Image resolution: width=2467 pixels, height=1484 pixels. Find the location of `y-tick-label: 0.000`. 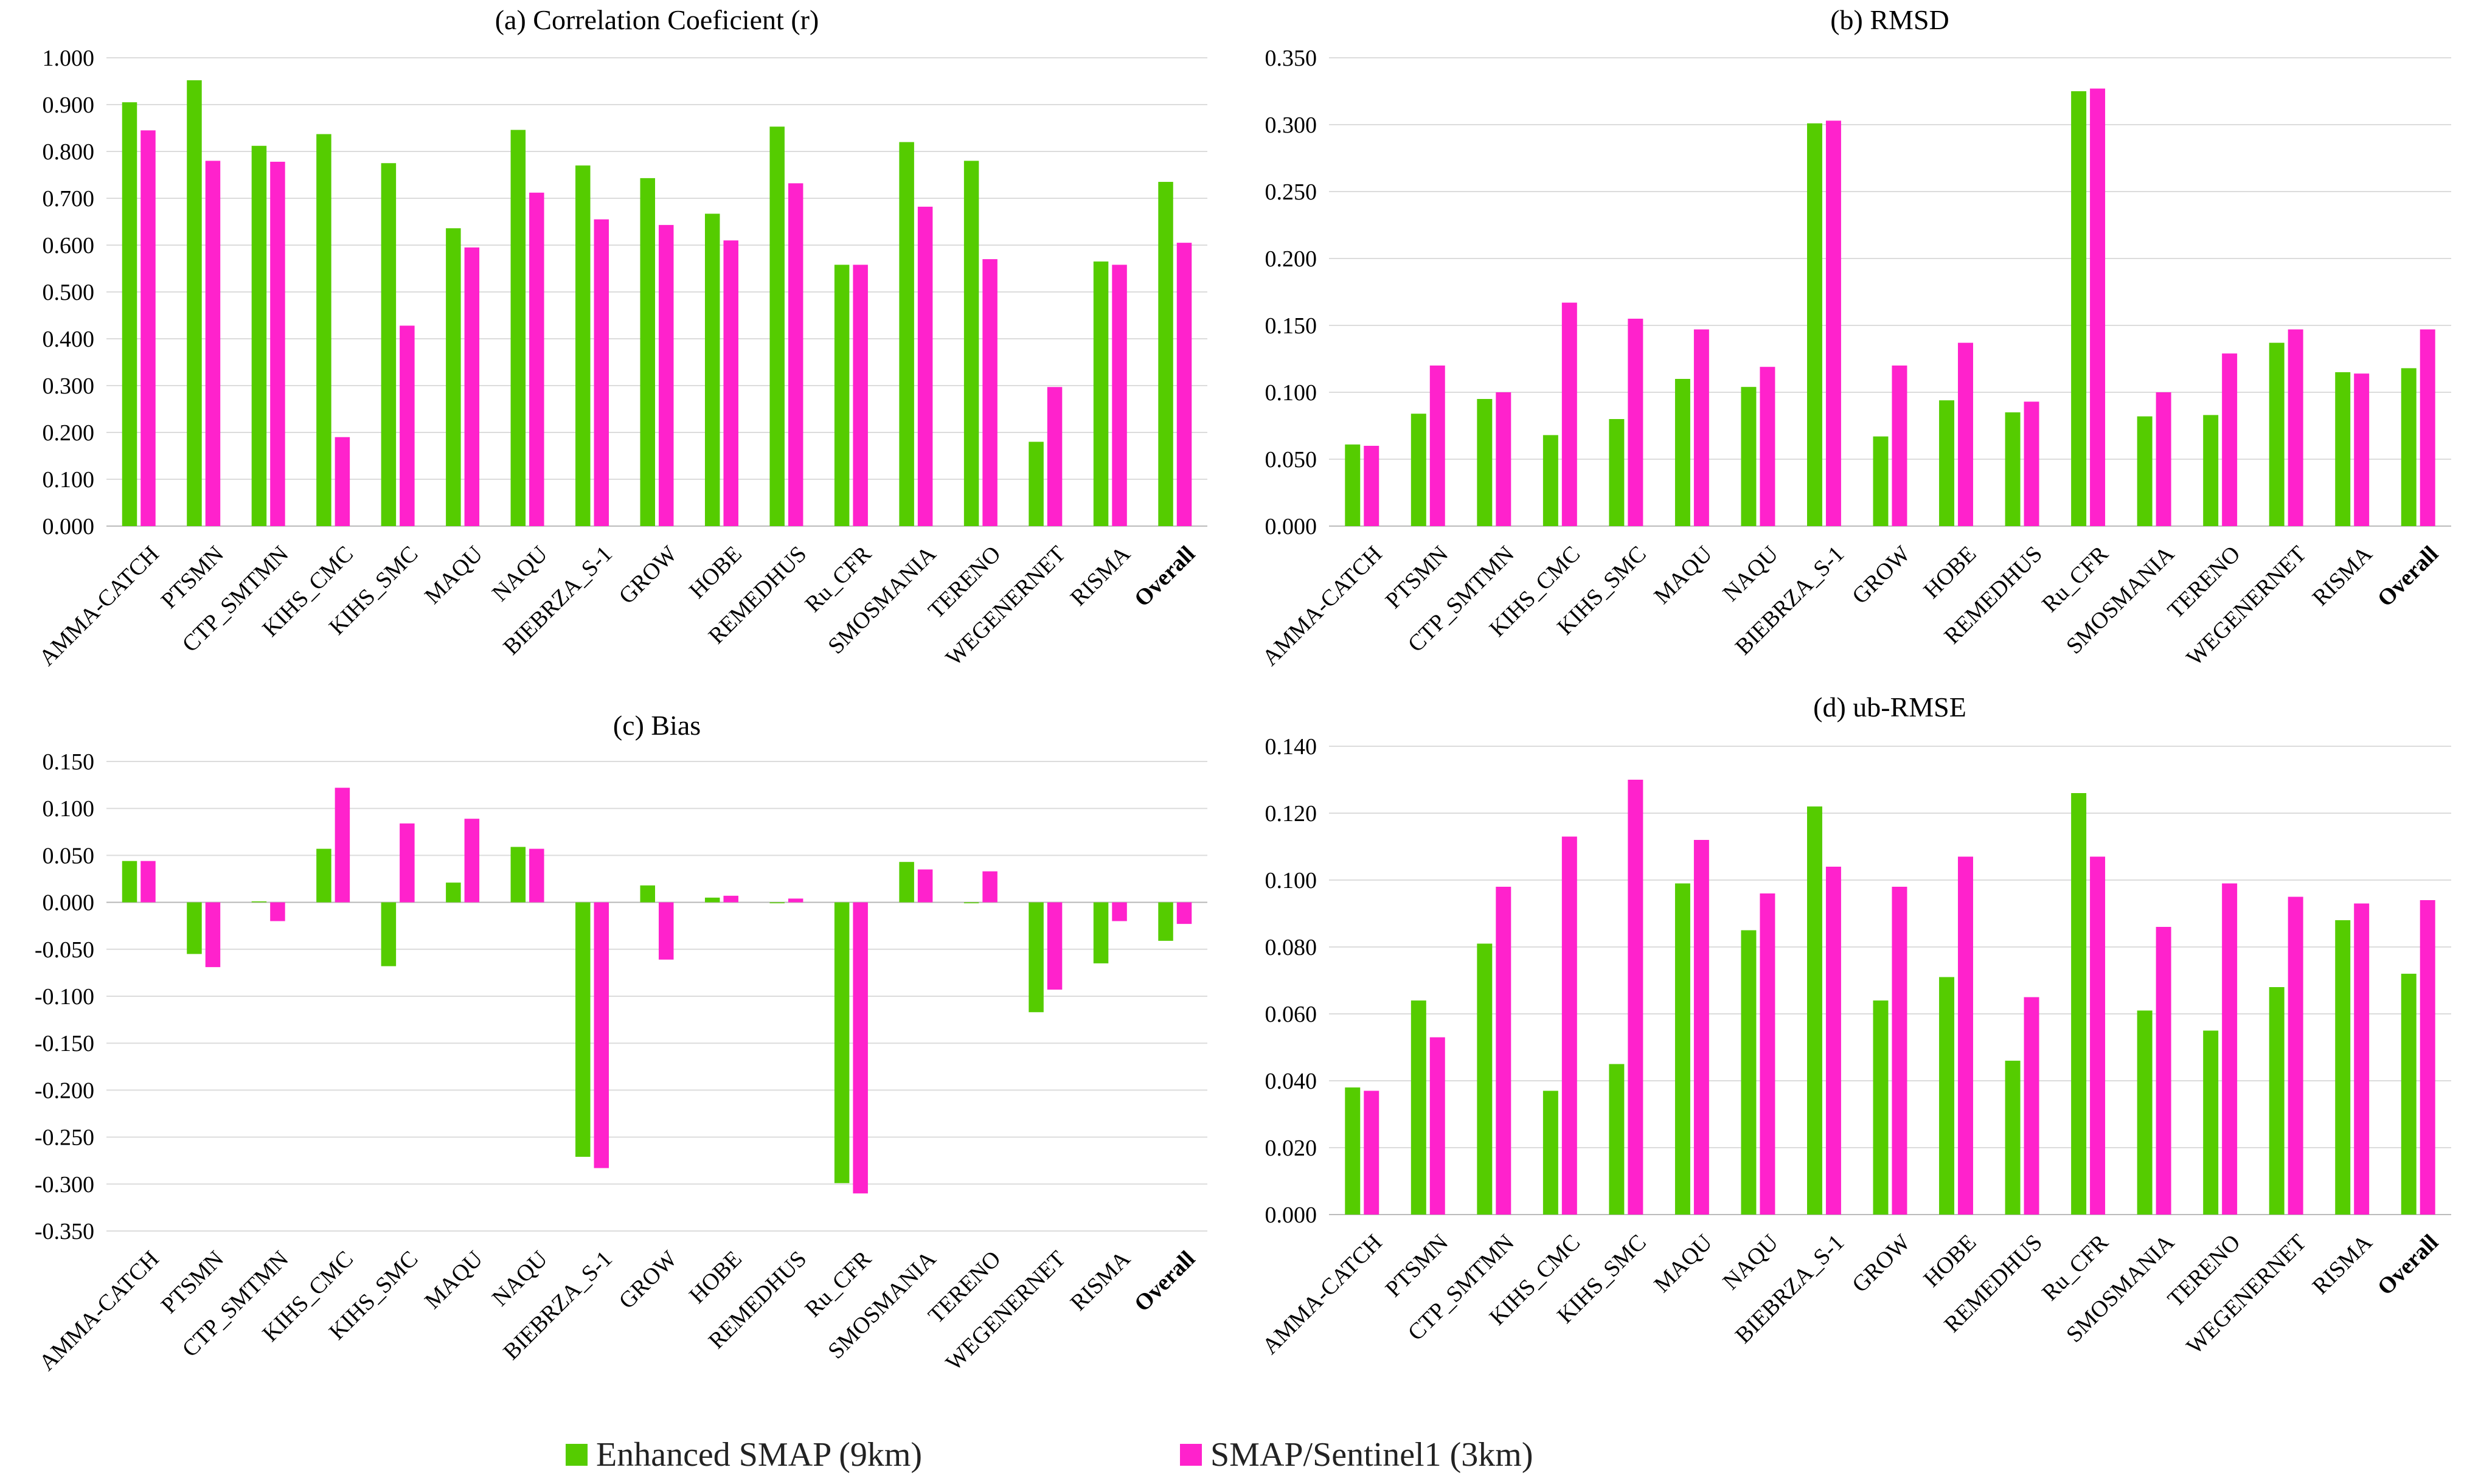

y-tick-label: 0.000 is located at coordinates (69, 903).